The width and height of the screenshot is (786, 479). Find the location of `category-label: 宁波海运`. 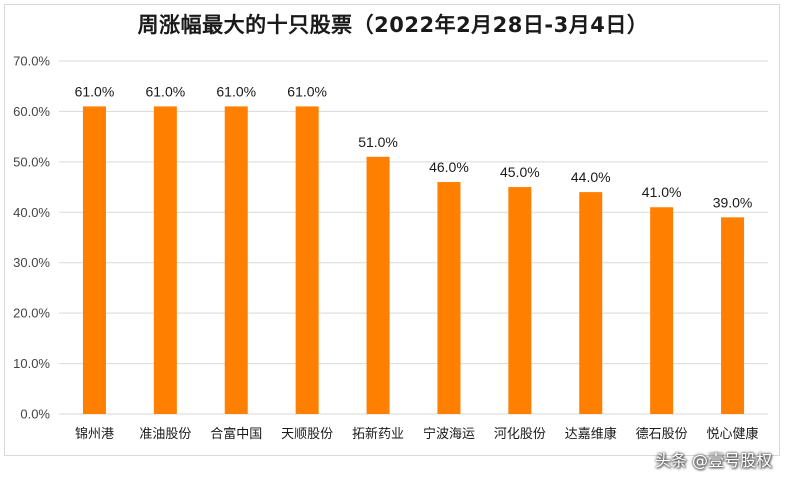

category-label: 宁波海运 is located at coordinates (449, 434).